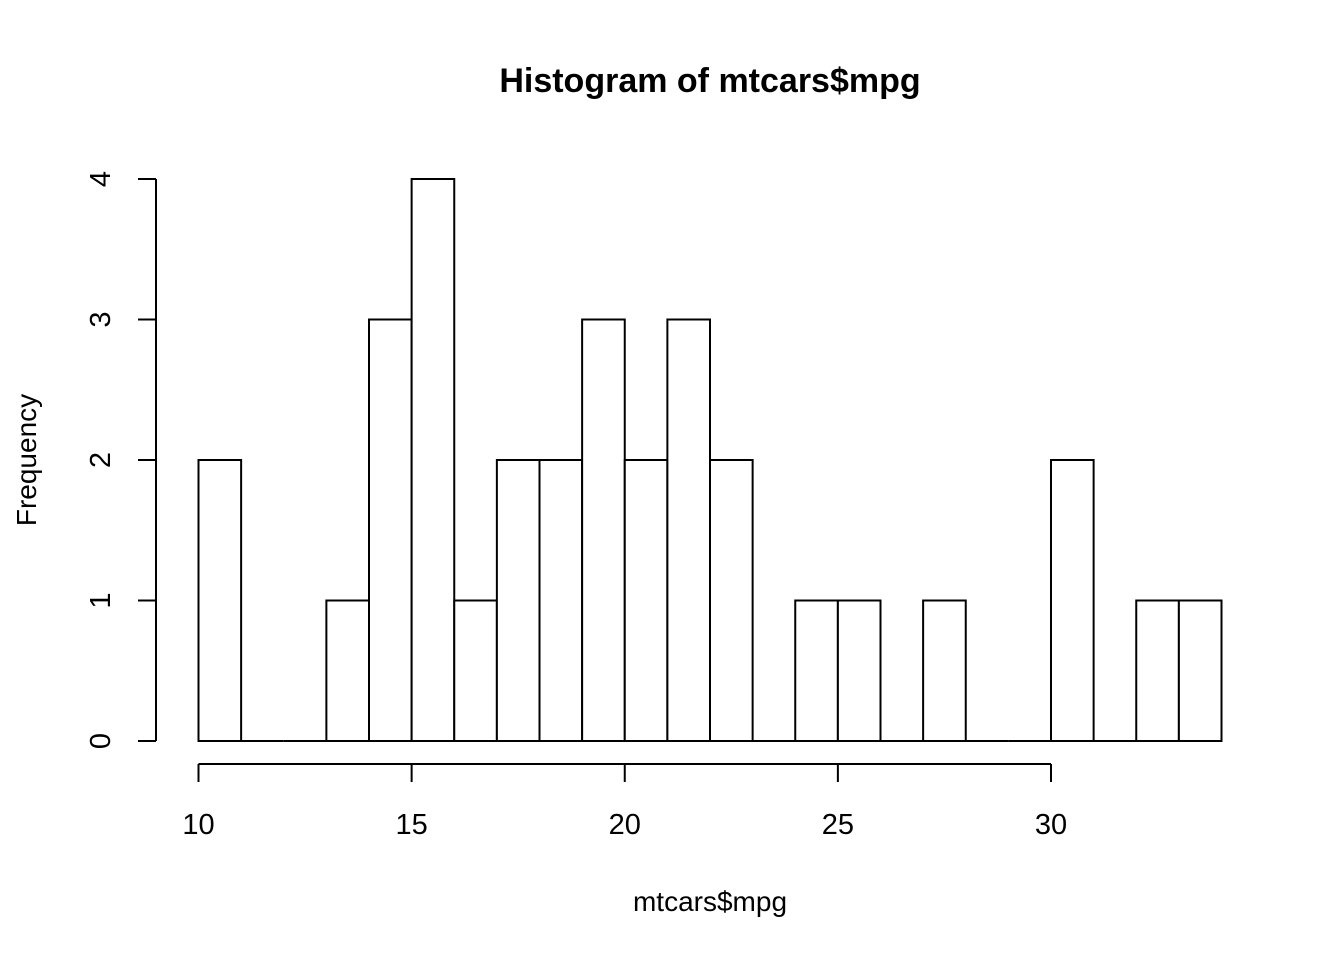  Describe the element at coordinates (101, 319) in the screenshot. I see `y-tick-label: 3` at that location.